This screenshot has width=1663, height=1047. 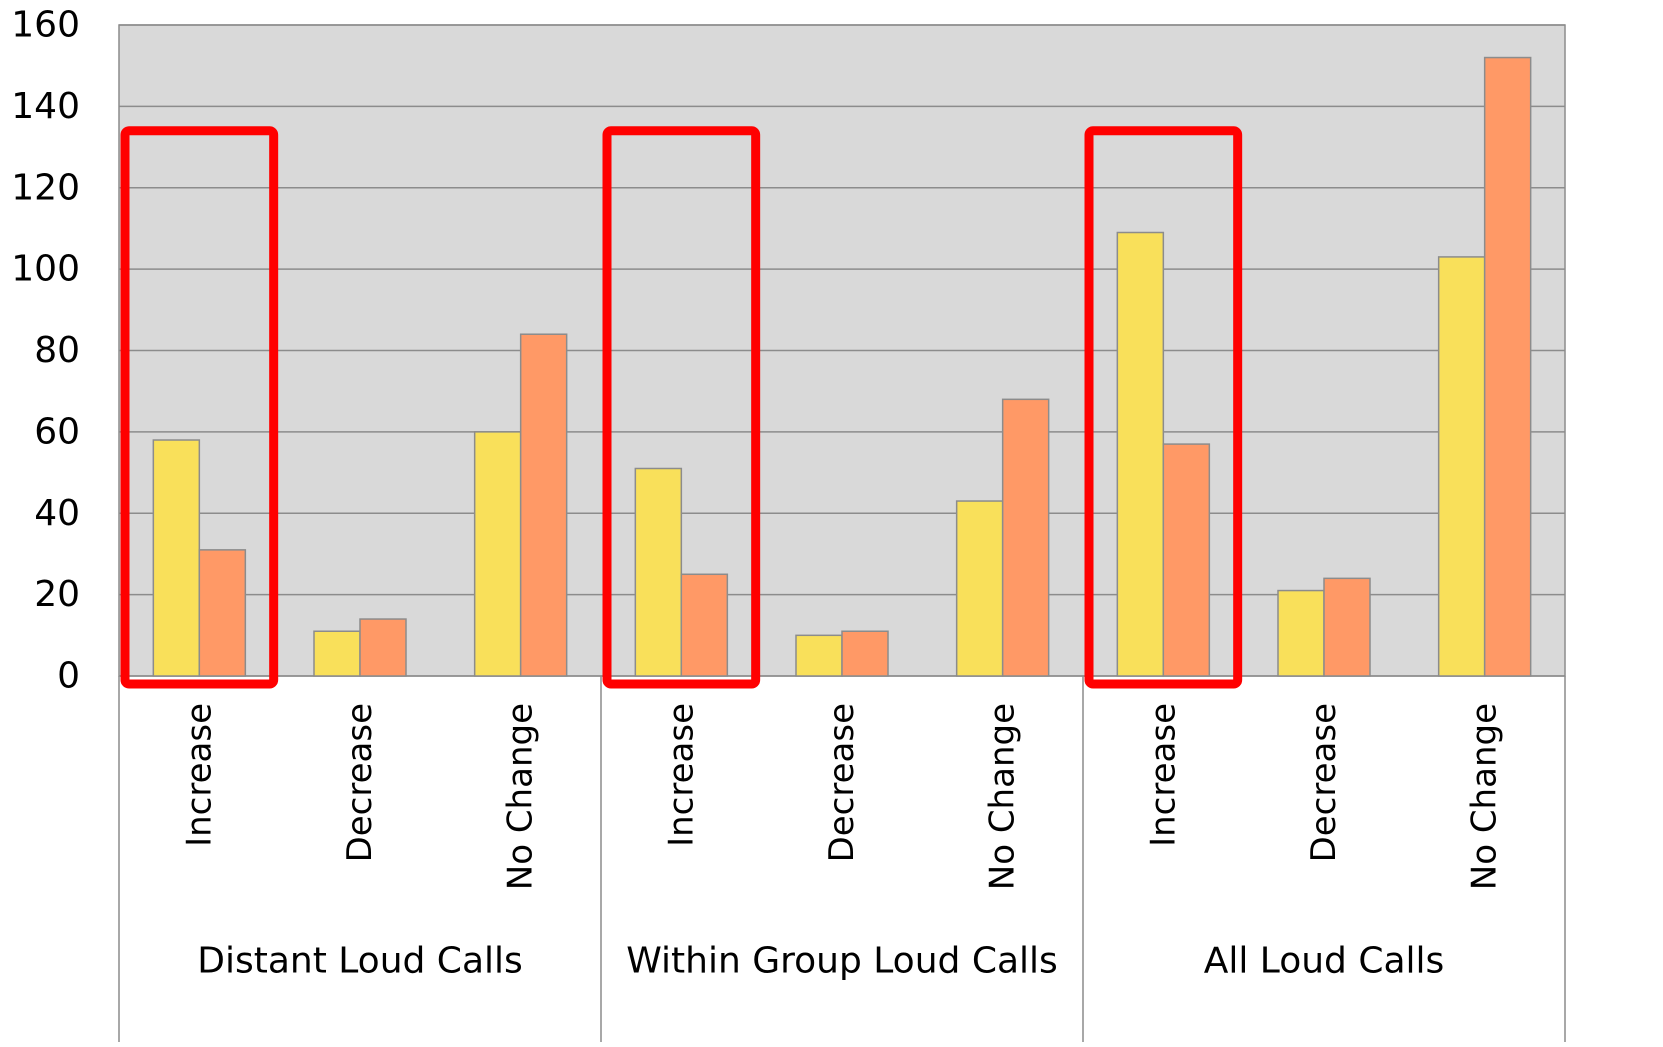 I want to click on y-tick-label: 140, so click(x=45, y=106).